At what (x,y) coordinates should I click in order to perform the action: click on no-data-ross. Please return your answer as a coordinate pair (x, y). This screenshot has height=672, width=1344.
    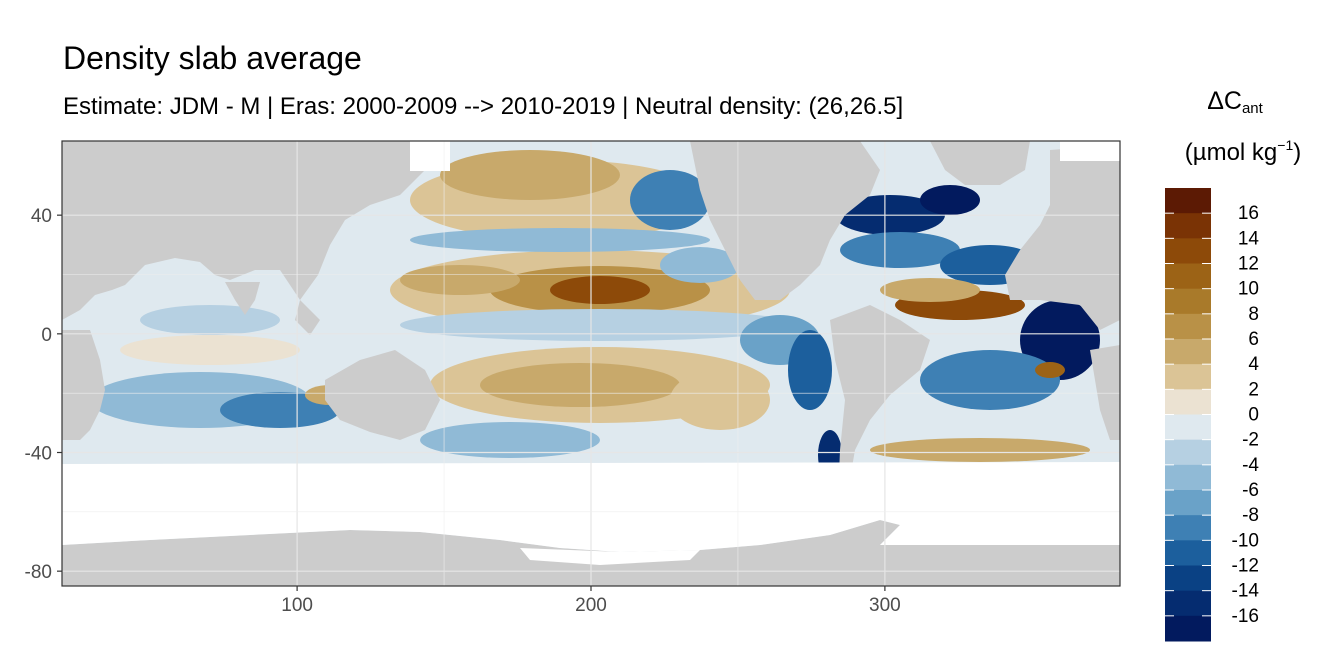
    Looking at the image, I should click on (610, 556).